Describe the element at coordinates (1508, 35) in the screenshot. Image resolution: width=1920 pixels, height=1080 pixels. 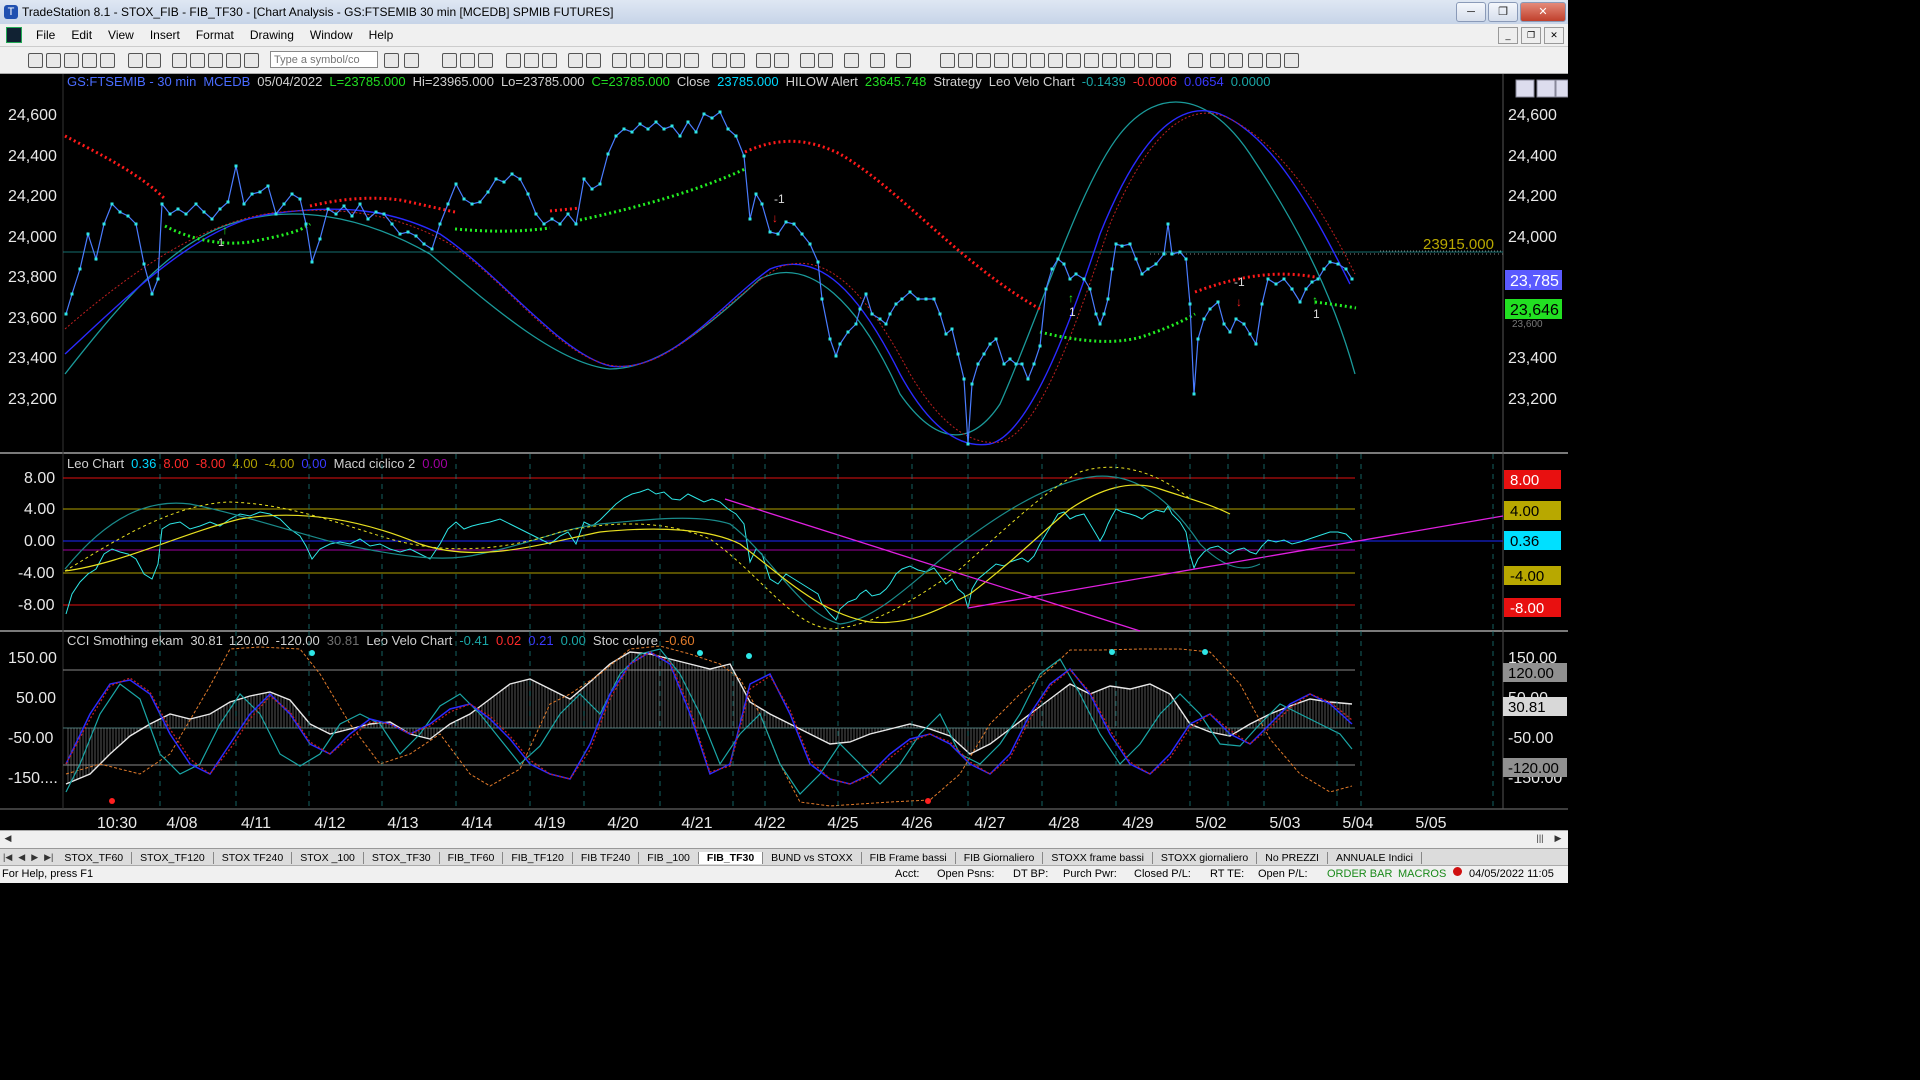
I see `mdi-minimize-button: _` at that location.